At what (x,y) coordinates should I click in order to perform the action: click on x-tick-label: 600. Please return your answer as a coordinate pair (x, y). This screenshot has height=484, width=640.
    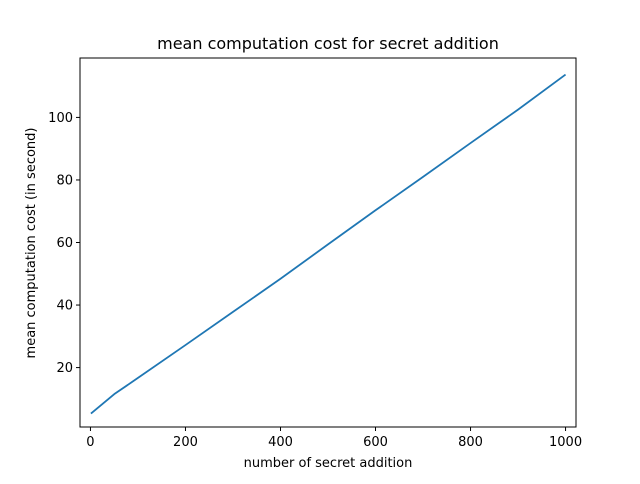
    Looking at the image, I should click on (375, 442).